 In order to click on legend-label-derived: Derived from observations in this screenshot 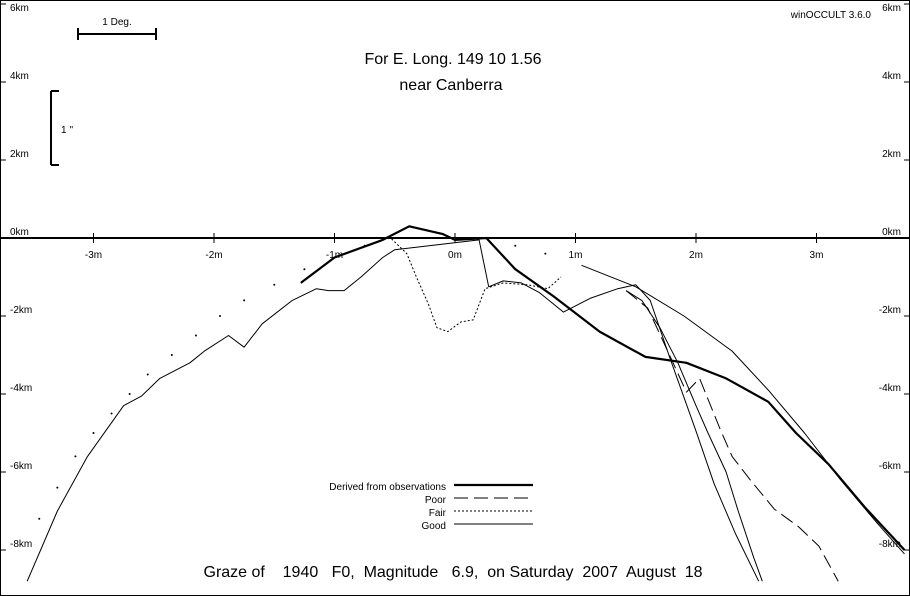, I will do `click(387, 487)`.